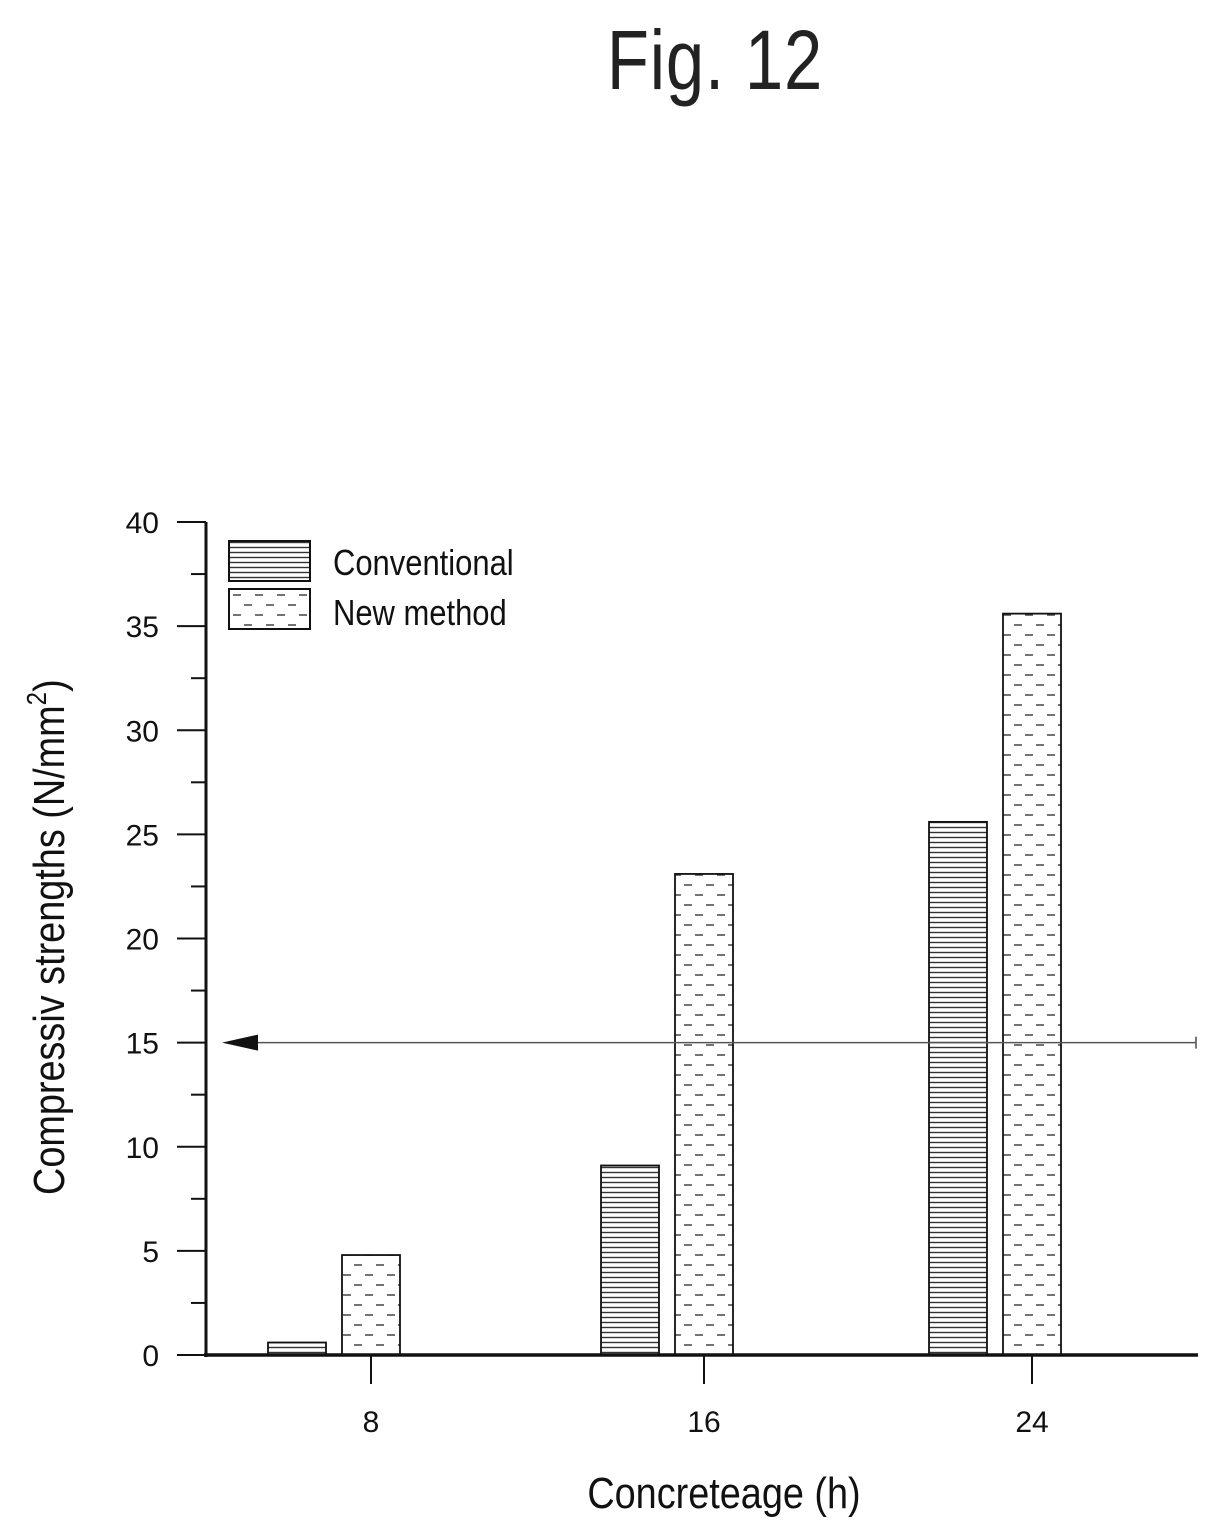 The width and height of the screenshot is (1220, 1538). I want to click on x-axis-title: Concreteage (h), so click(723, 1492).